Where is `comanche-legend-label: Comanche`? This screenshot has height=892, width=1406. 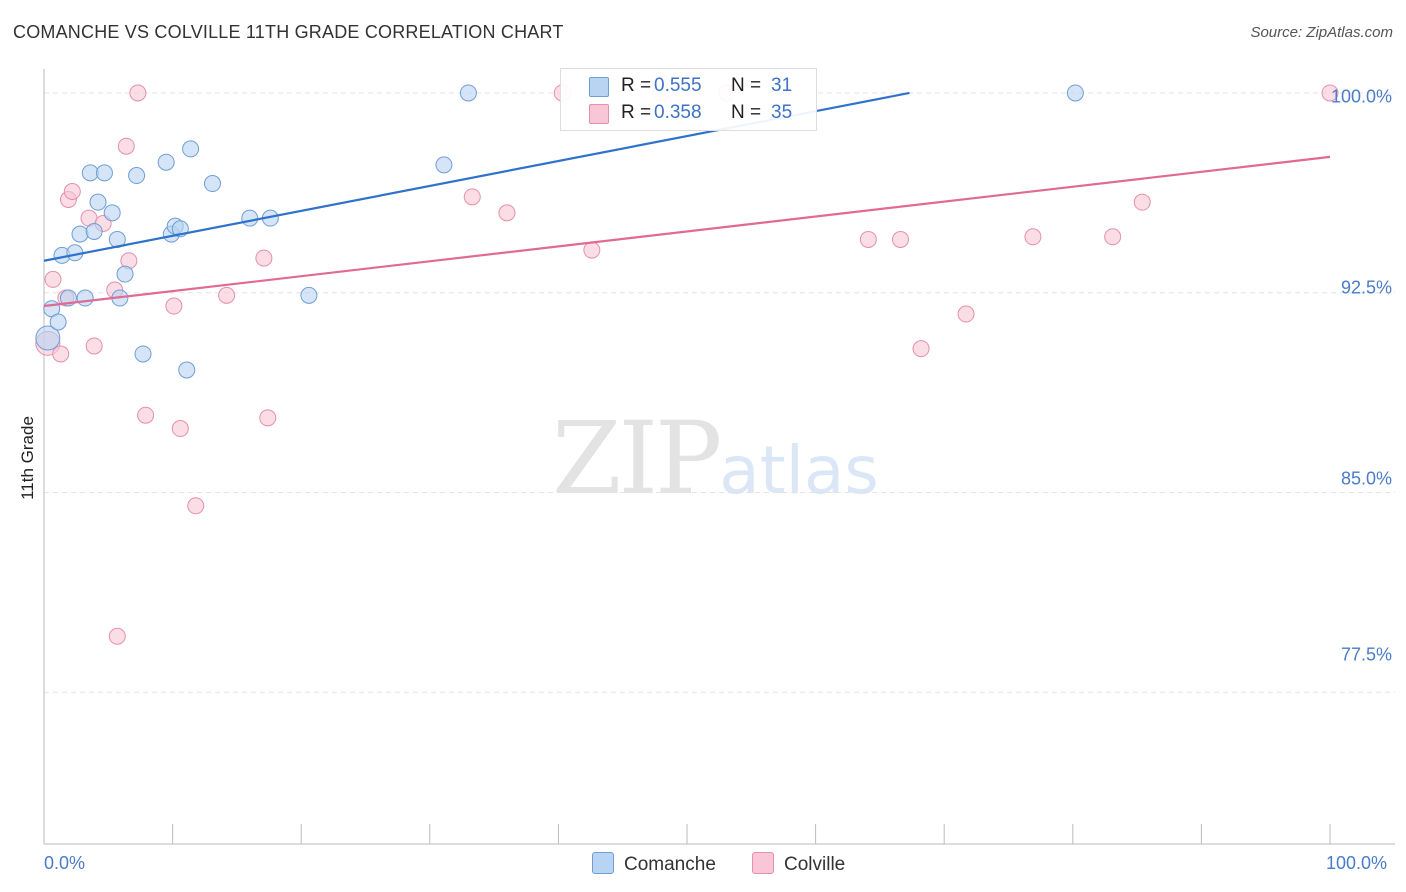
comanche-legend-label: Comanche is located at coordinates (670, 864).